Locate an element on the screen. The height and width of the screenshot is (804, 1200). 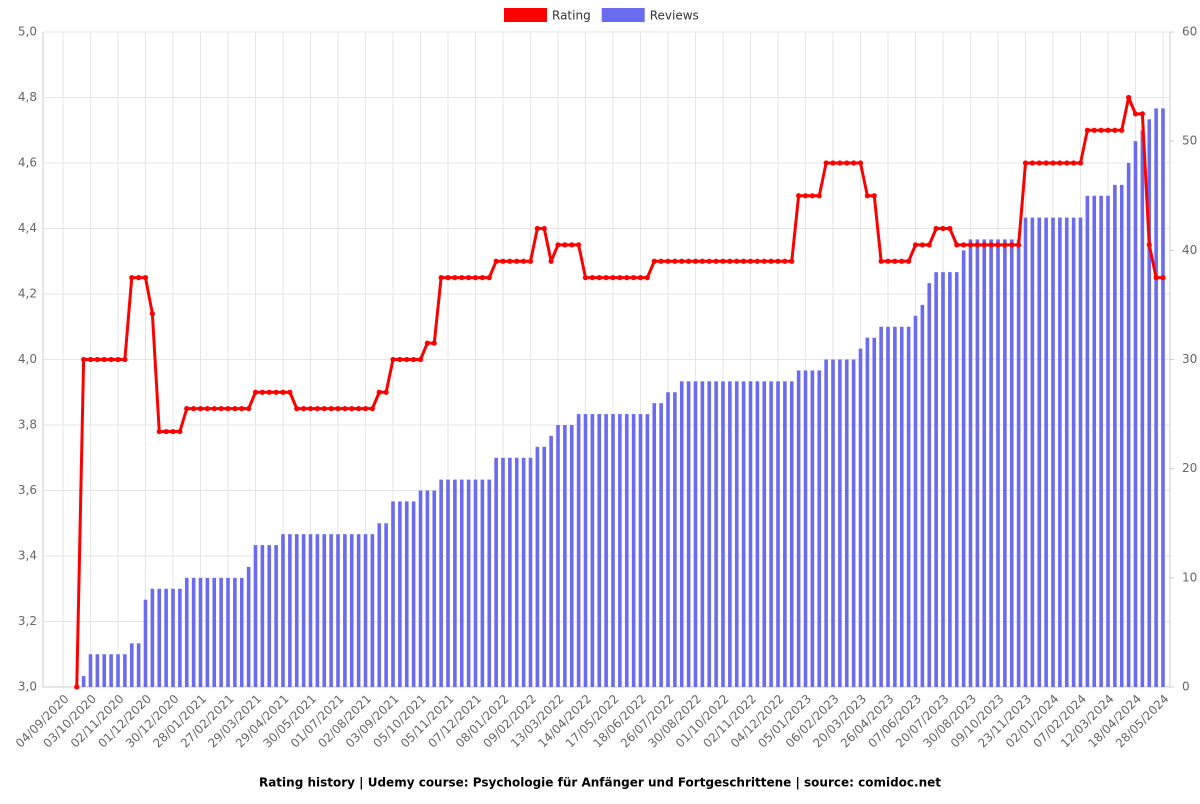
y-tick-label: 3,6 is located at coordinates (27, 490).